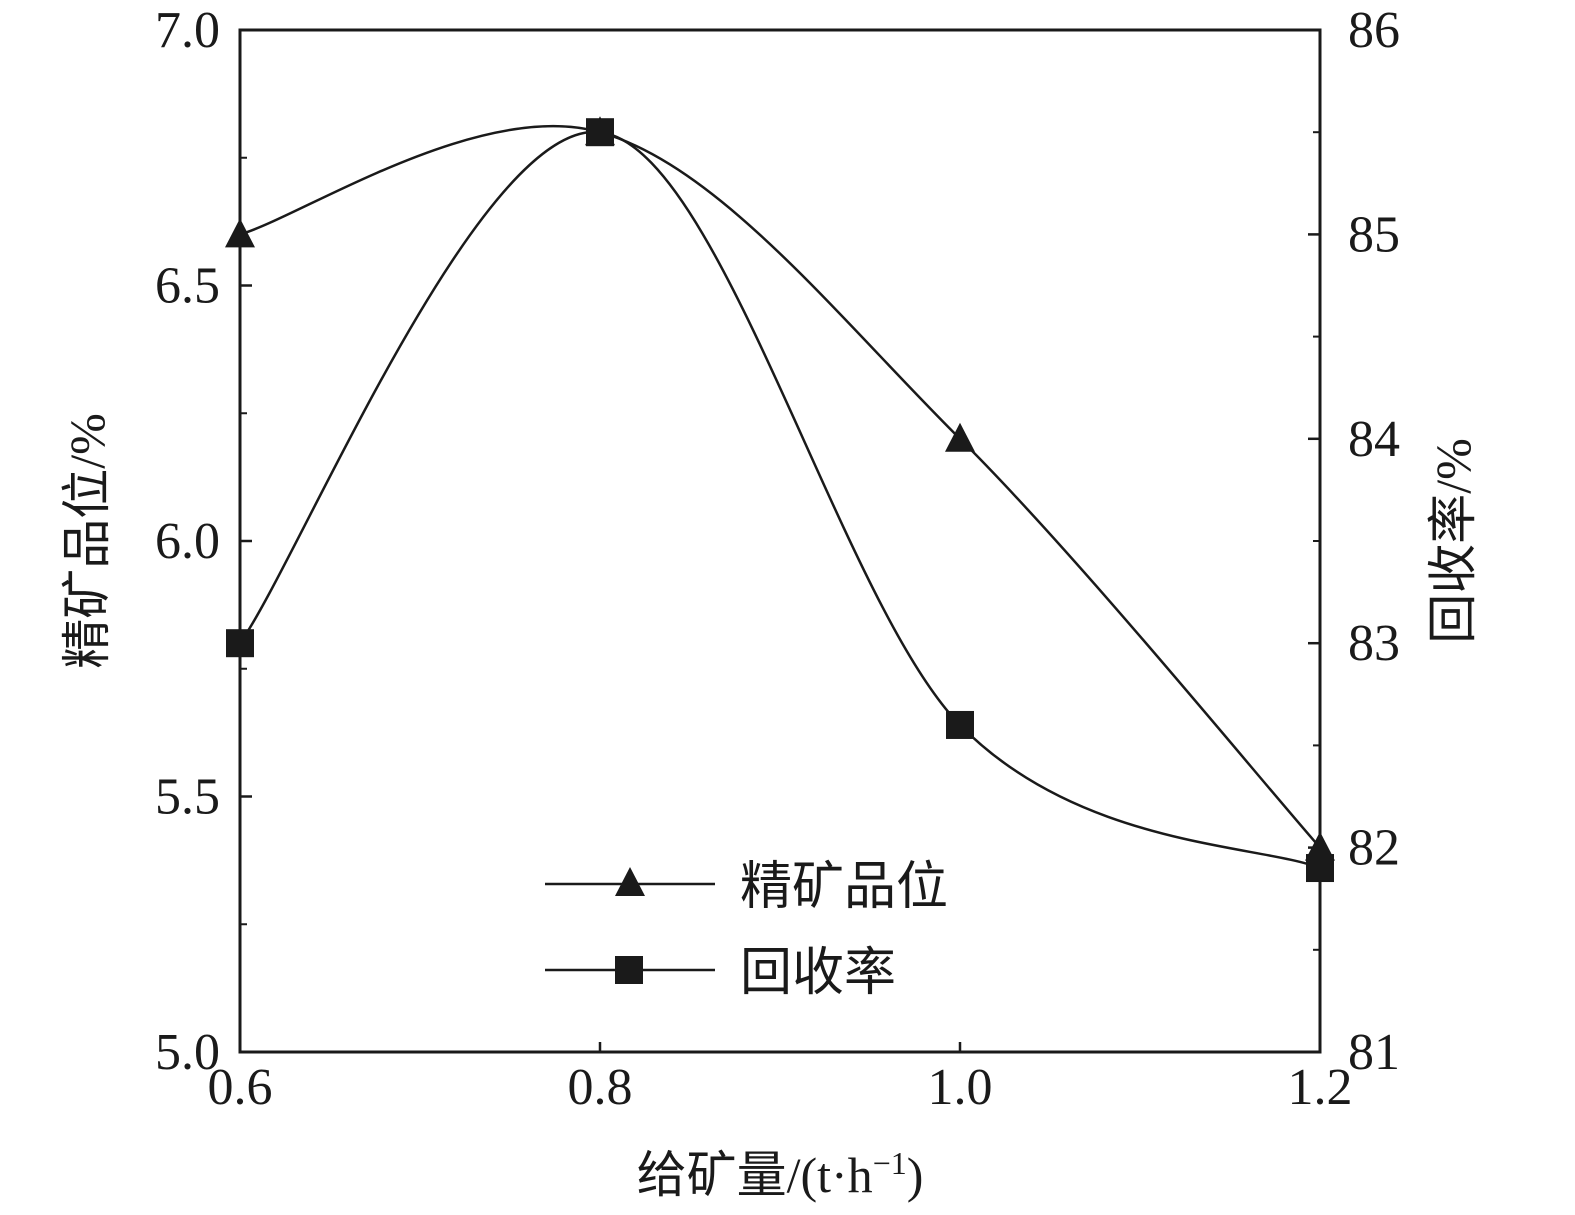  I want to click on x-tick-label: 1.2, so click(1320, 1087).